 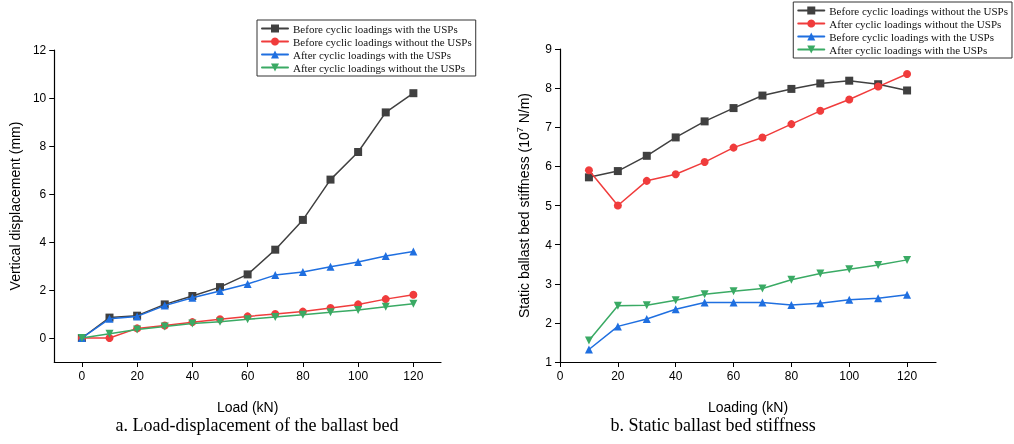 I want to click on y-tick-label: 12, so click(x=39, y=50).